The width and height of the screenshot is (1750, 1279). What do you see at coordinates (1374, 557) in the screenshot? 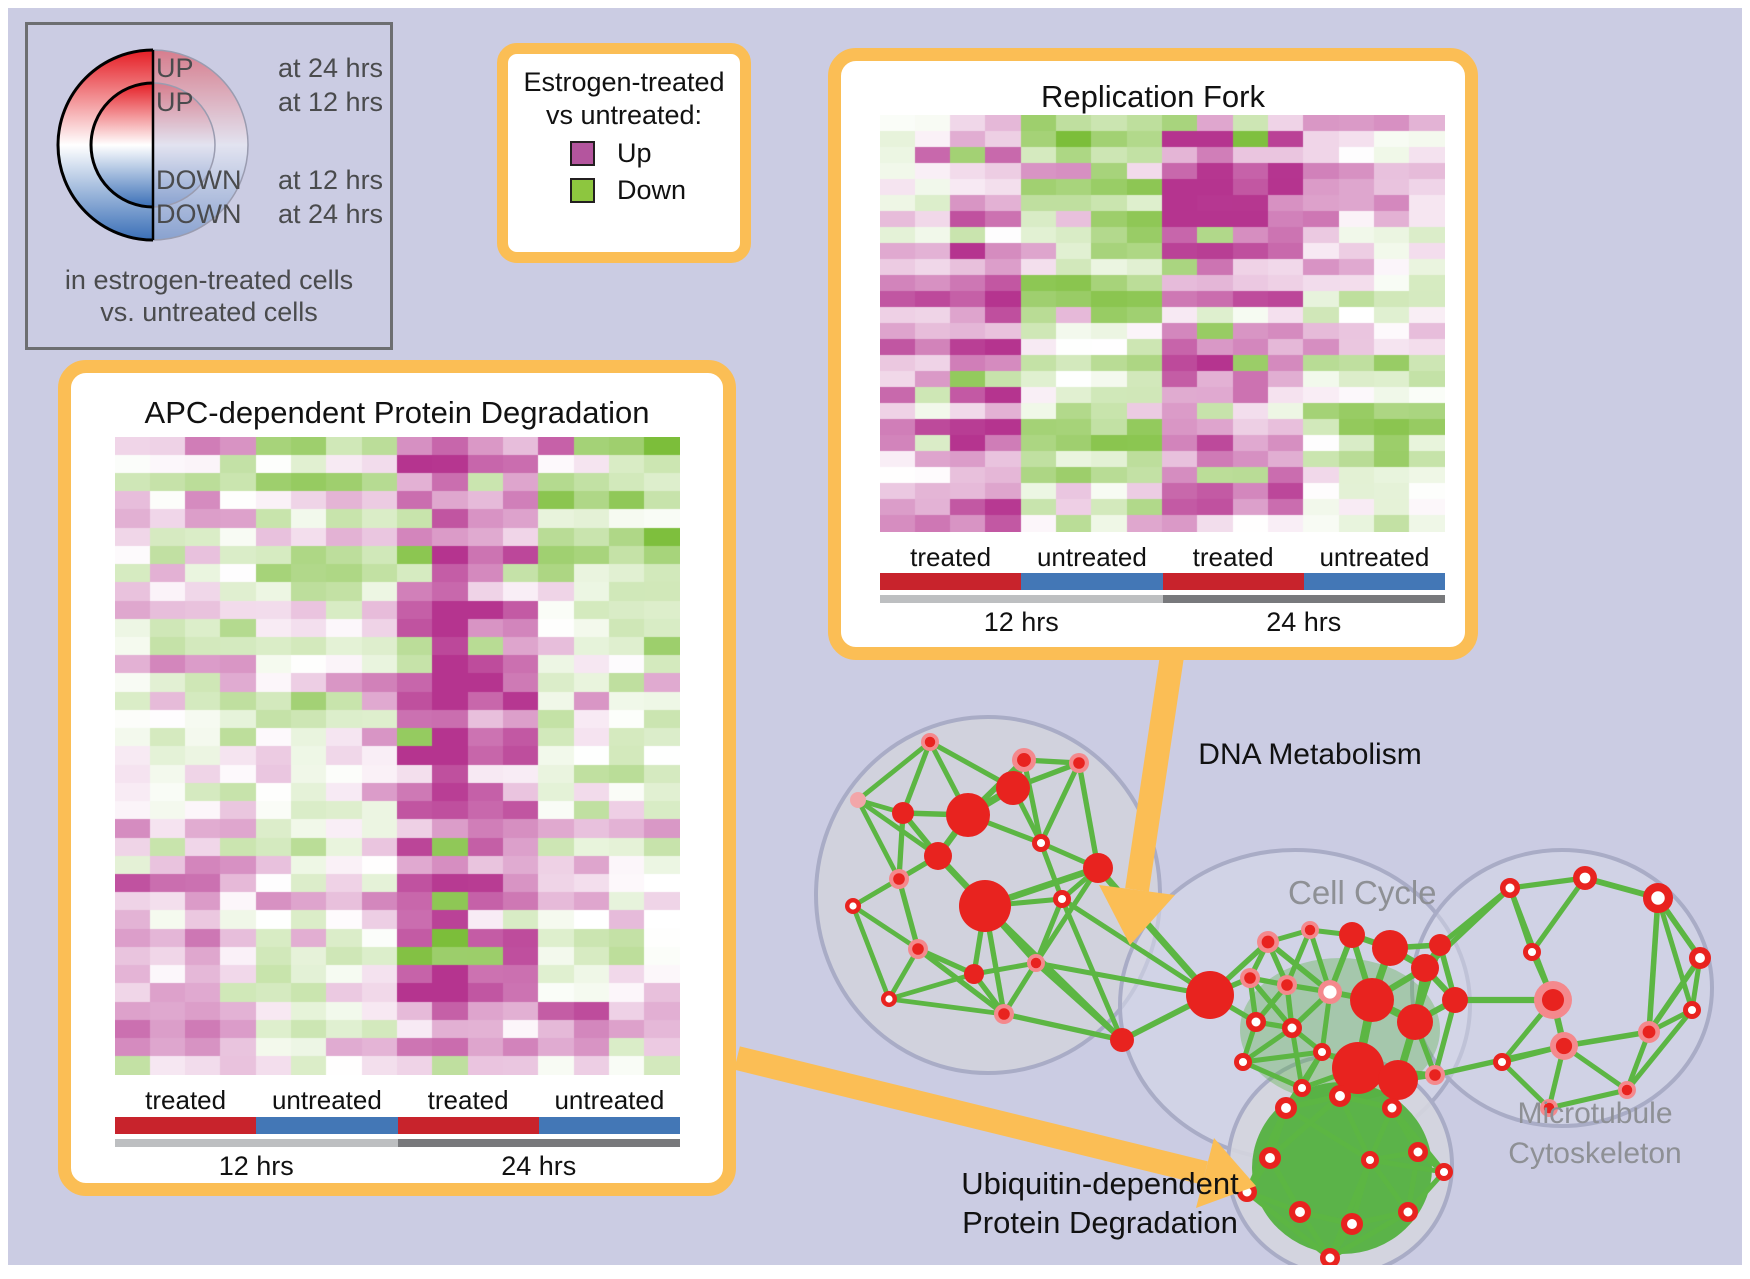
I see `repl-cond-untreated-24: untreated` at bounding box center [1374, 557].